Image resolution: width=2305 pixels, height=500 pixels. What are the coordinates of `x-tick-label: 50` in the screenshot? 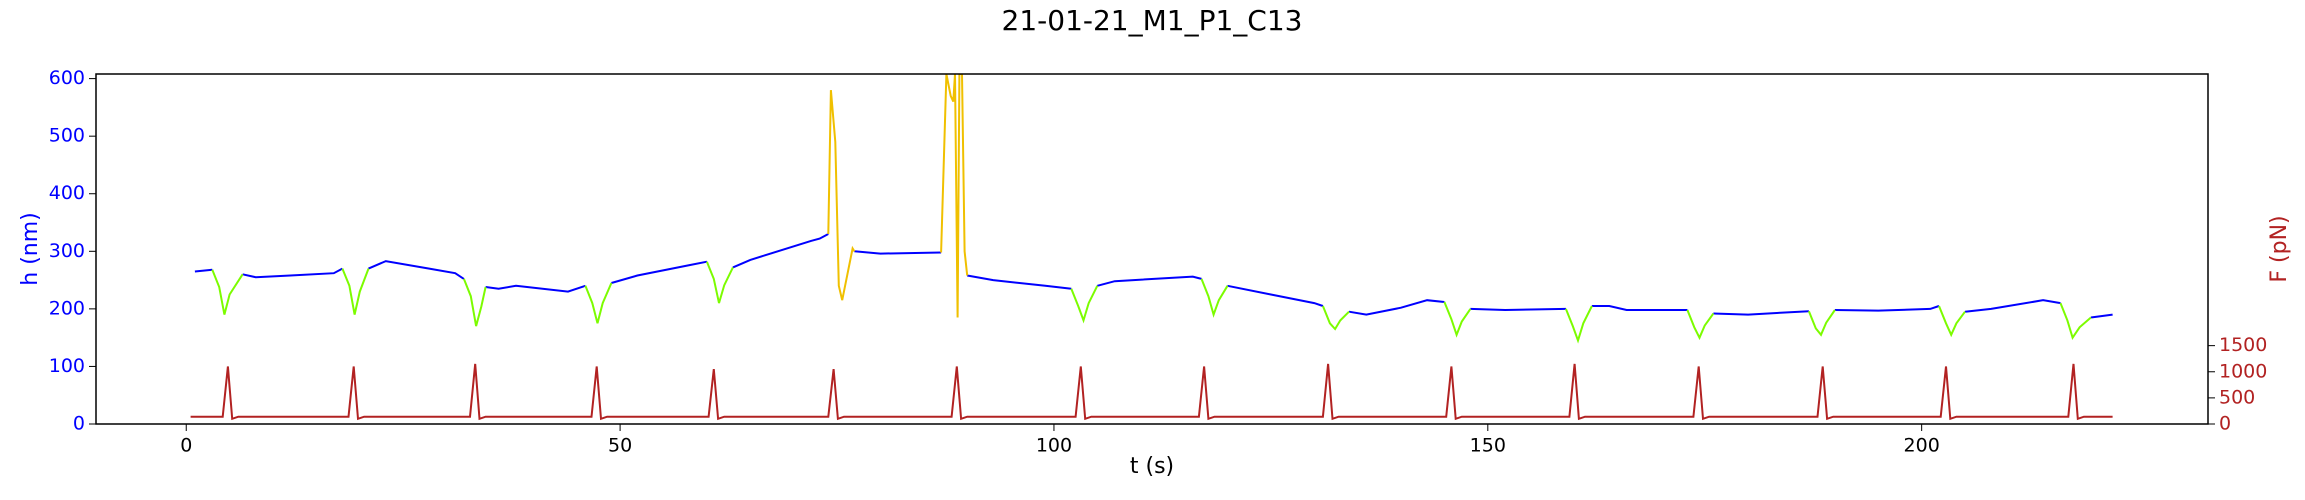 It's located at (620, 446).